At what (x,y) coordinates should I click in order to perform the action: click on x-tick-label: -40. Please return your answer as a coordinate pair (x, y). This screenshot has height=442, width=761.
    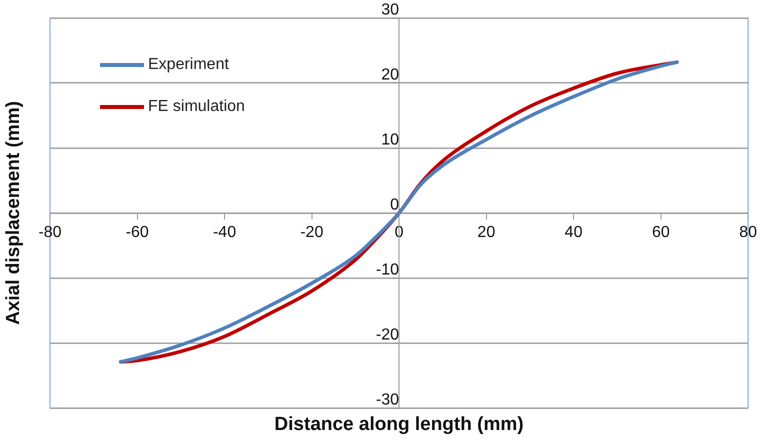
    Looking at the image, I should click on (224, 233).